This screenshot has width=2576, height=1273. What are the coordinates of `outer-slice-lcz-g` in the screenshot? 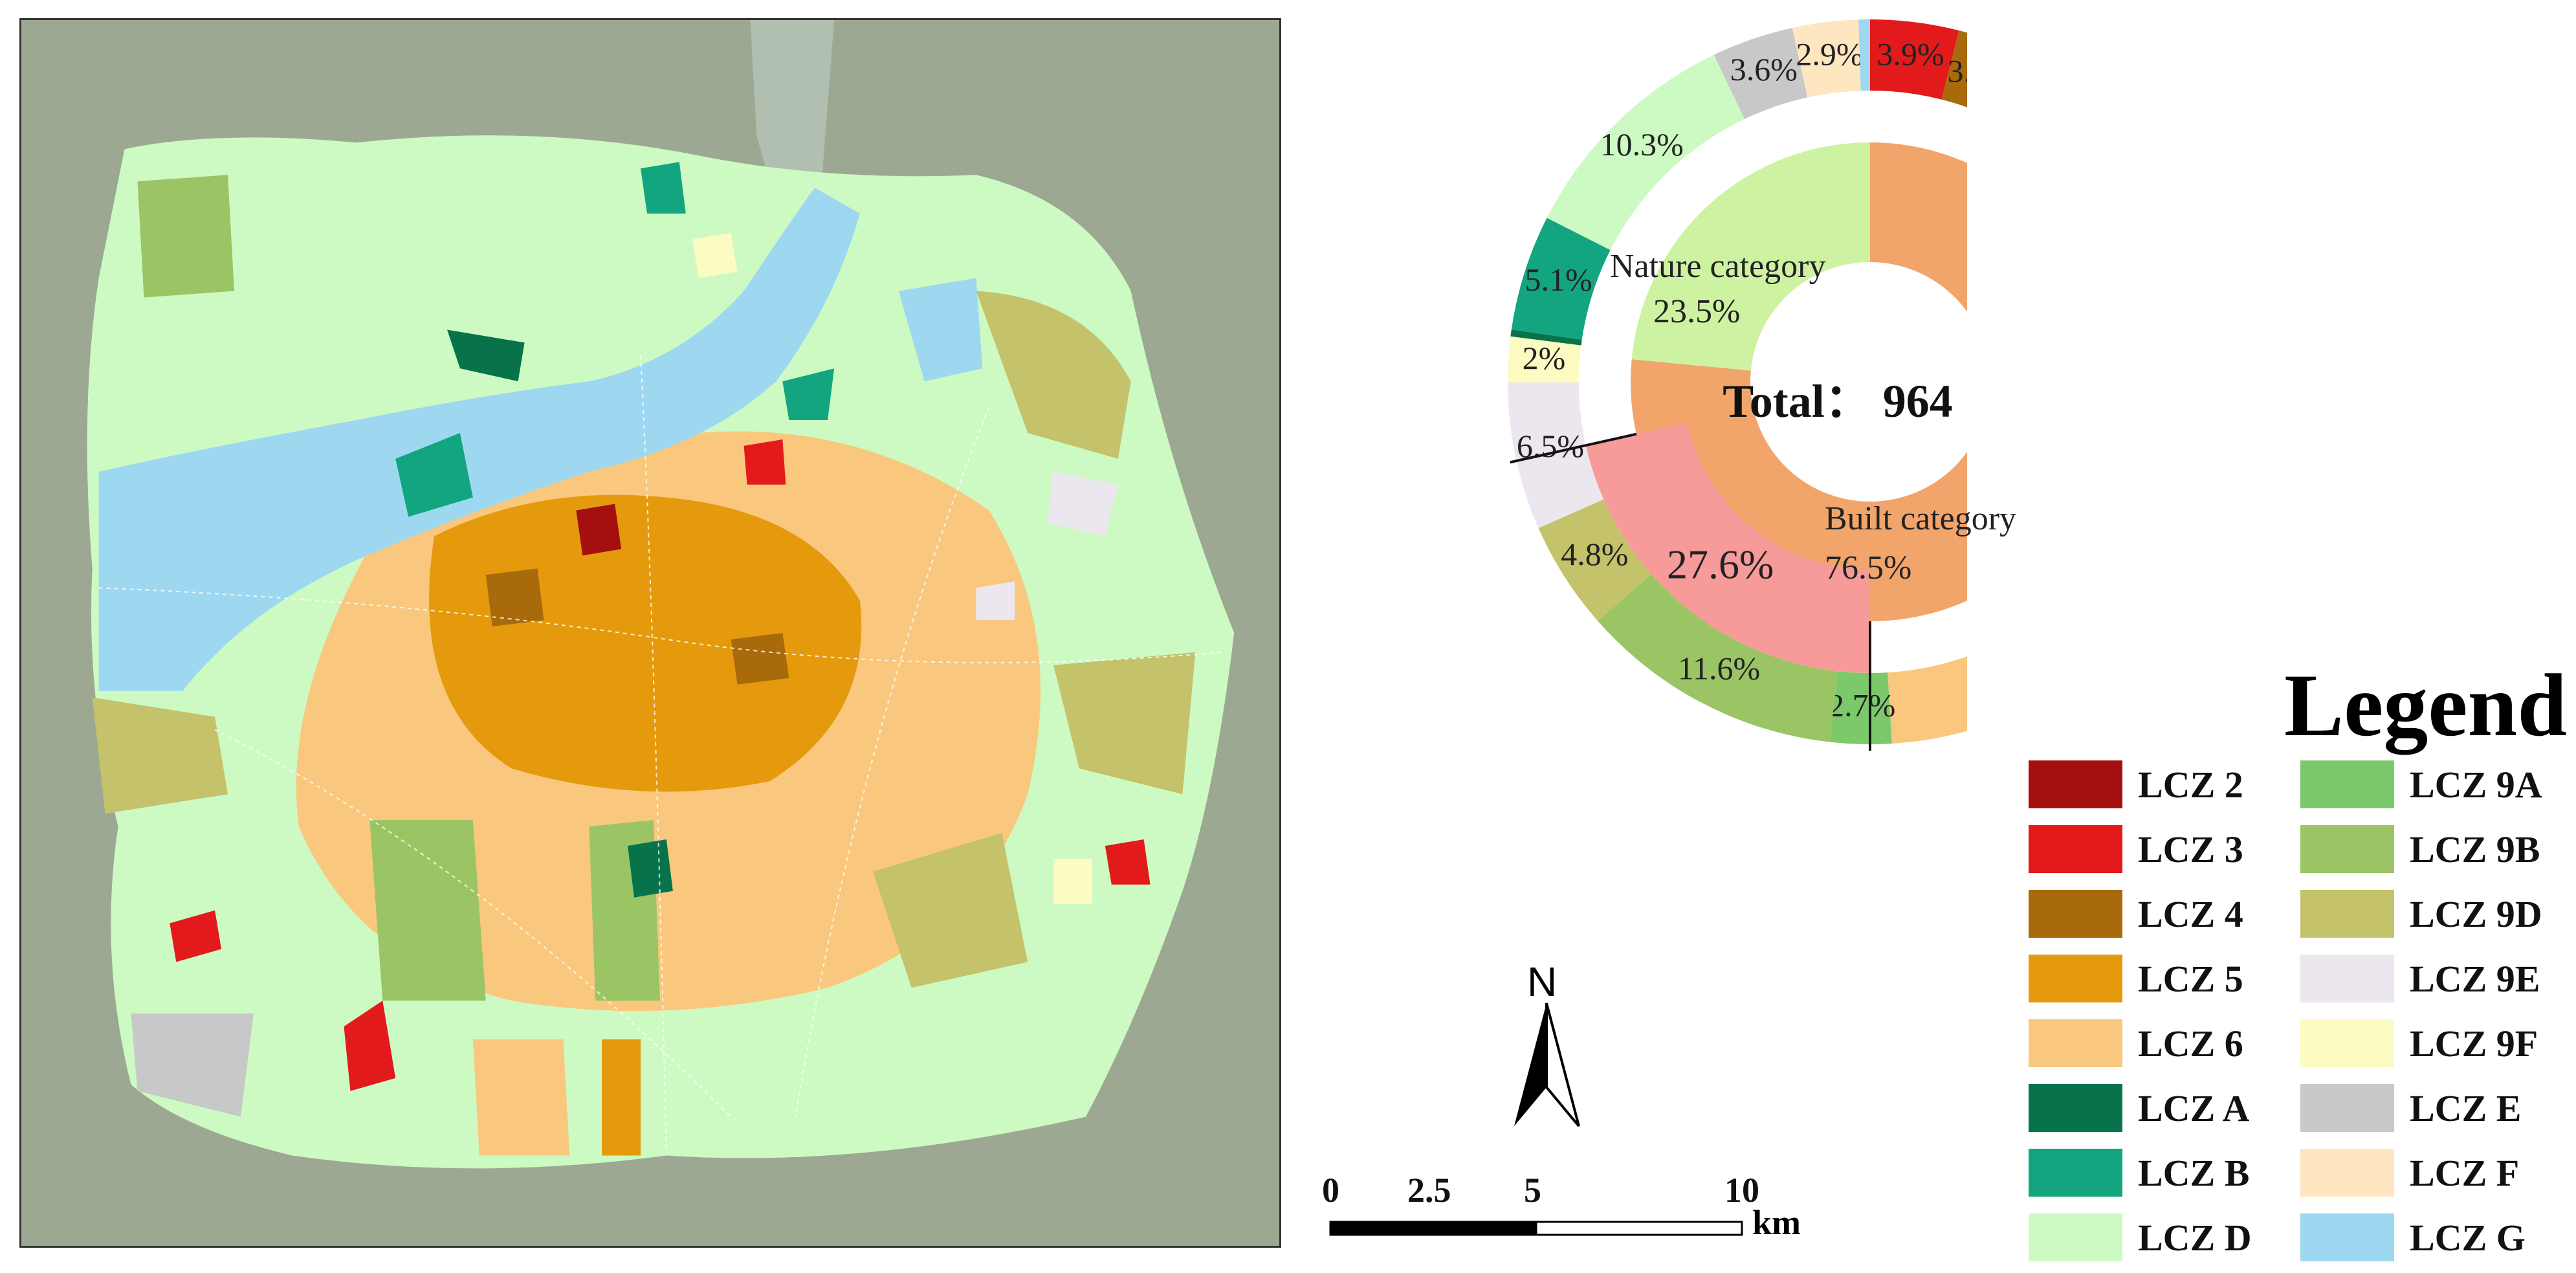 It's located at (1864, 55).